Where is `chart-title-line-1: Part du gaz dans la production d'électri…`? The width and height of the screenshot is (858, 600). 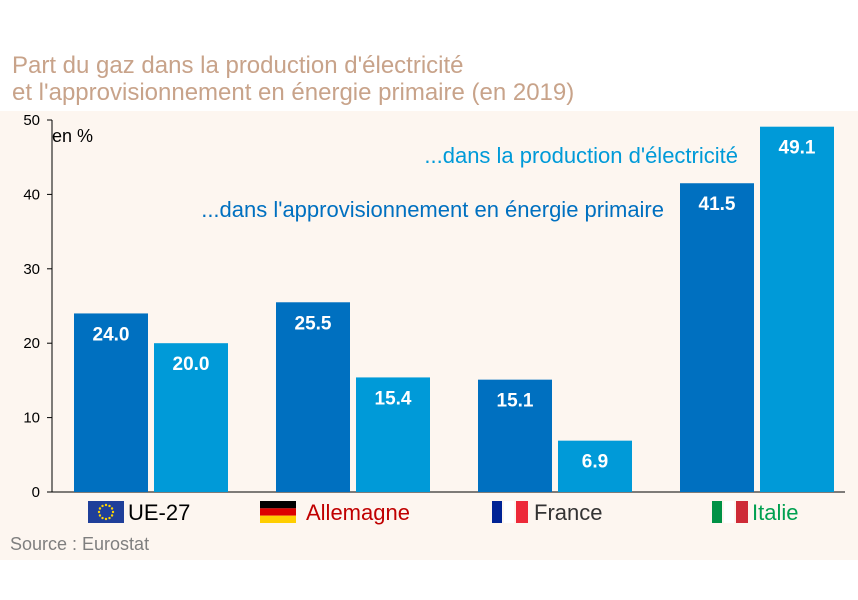
chart-title-line-1: Part du gaz dans la production d'électri… is located at coordinates (238, 65).